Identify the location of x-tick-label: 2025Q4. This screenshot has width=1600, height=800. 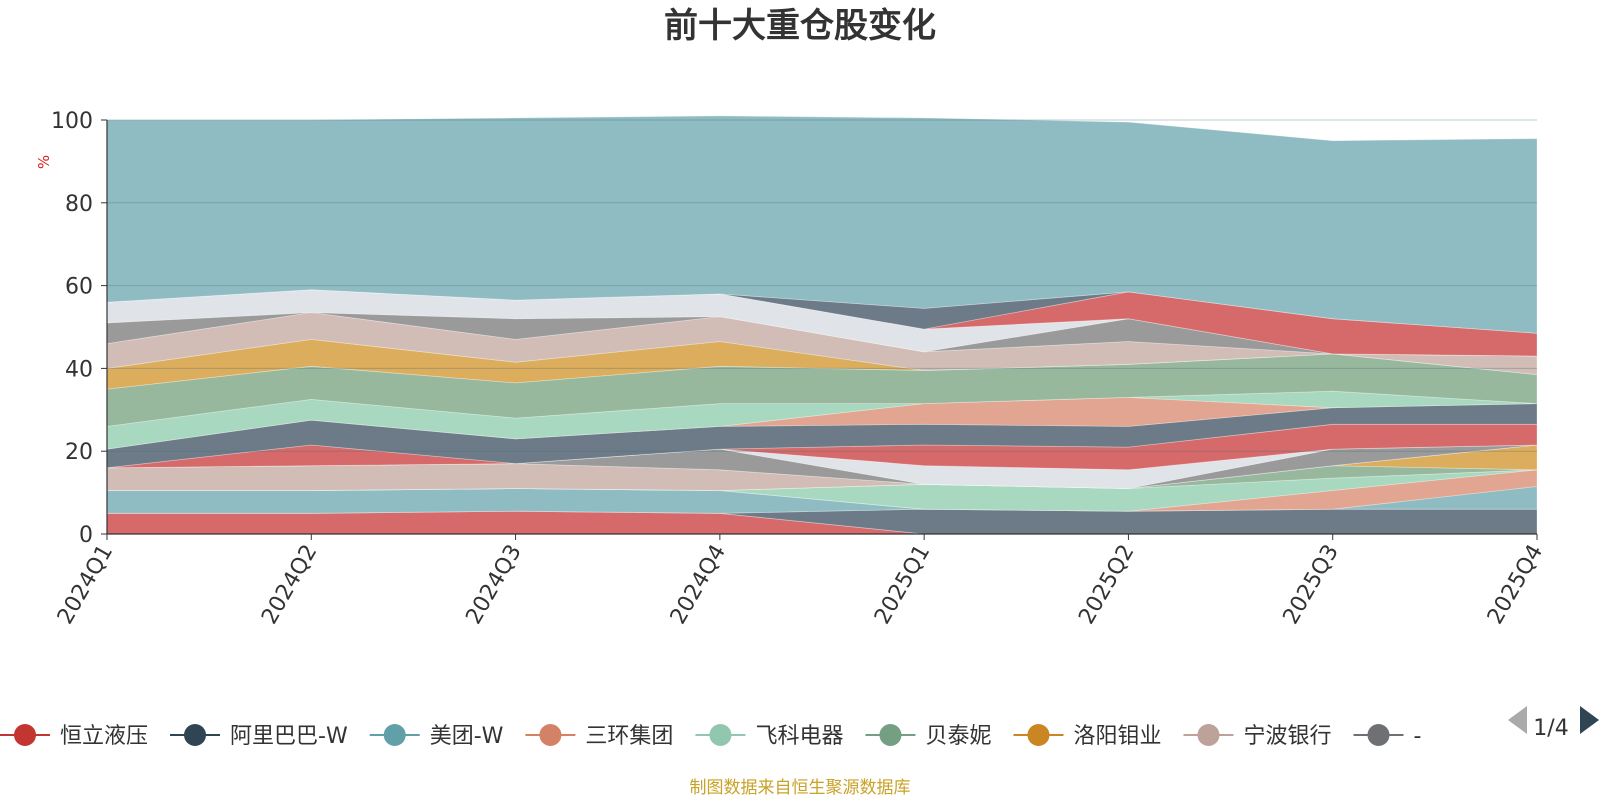
(1515, 585).